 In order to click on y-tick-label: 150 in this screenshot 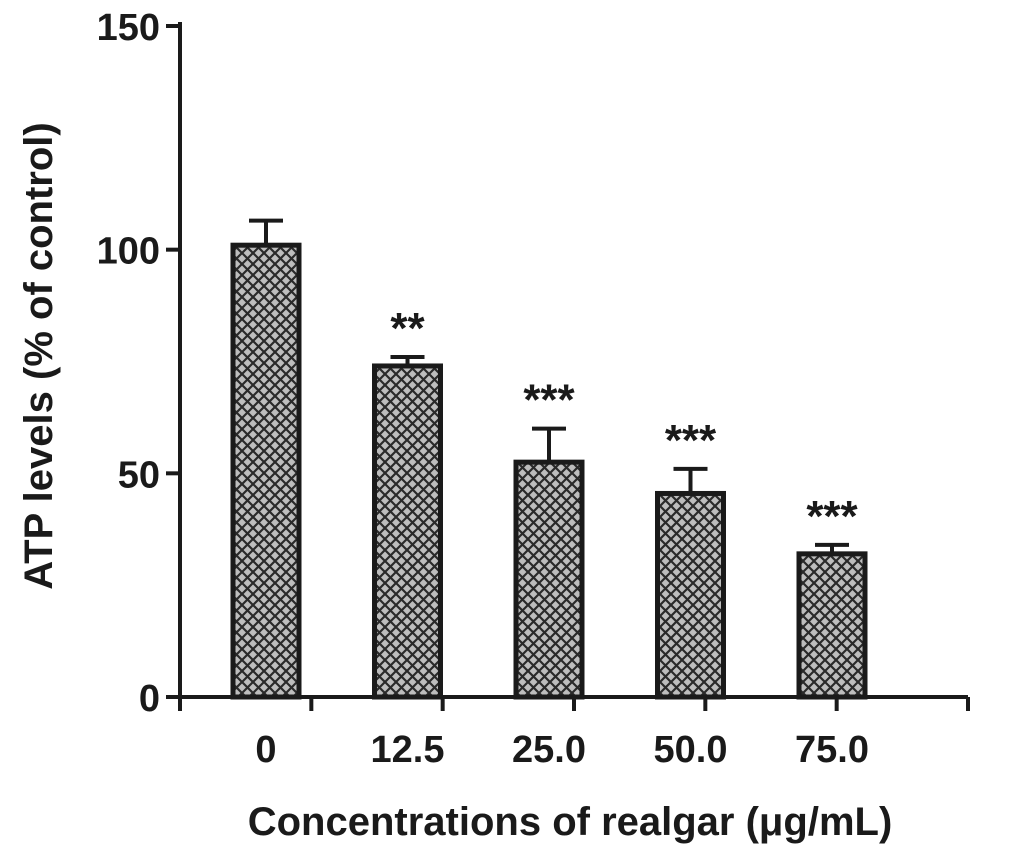, I will do `click(128, 28)`.